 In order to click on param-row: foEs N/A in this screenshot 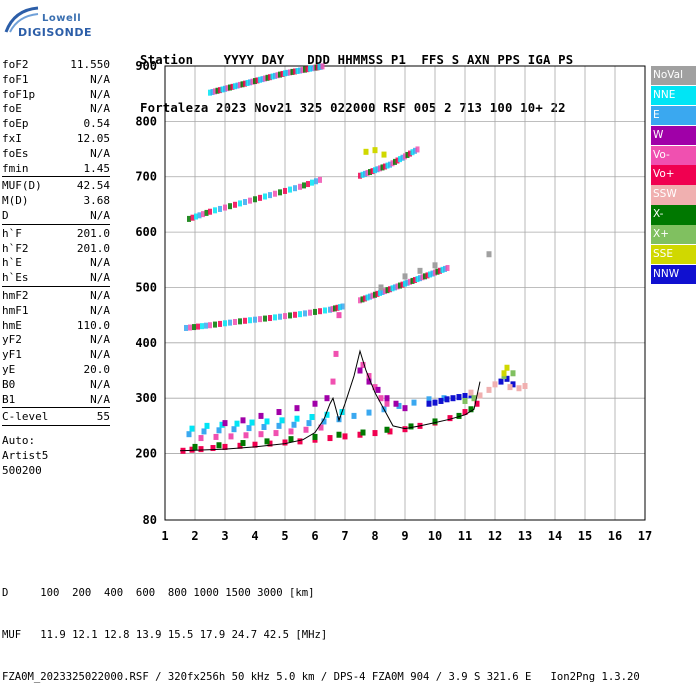, I will do `click(56, 154)`.